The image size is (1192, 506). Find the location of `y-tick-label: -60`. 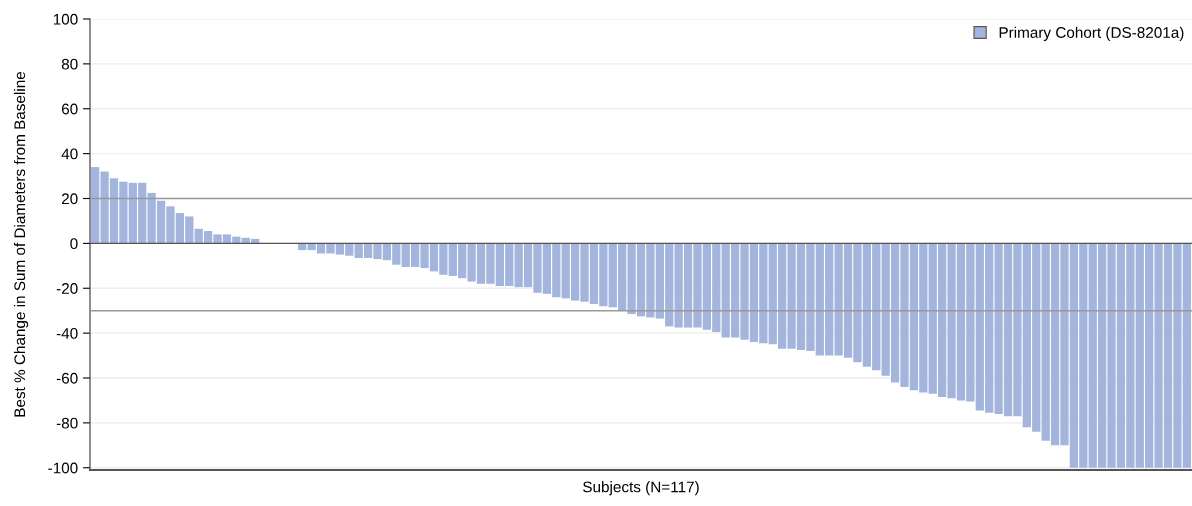

y-tick-label: -60 is located at coordinates (67, 378).